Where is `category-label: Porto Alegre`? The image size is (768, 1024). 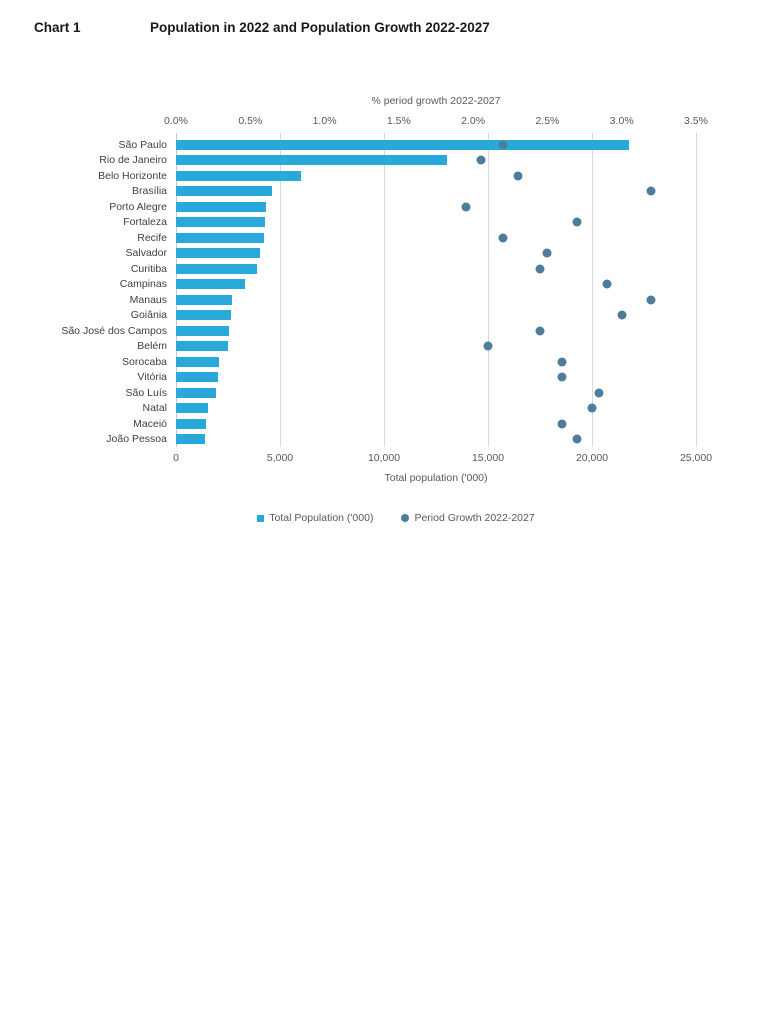
category-label: Porto Alegre is located at coordinates (138, 206).